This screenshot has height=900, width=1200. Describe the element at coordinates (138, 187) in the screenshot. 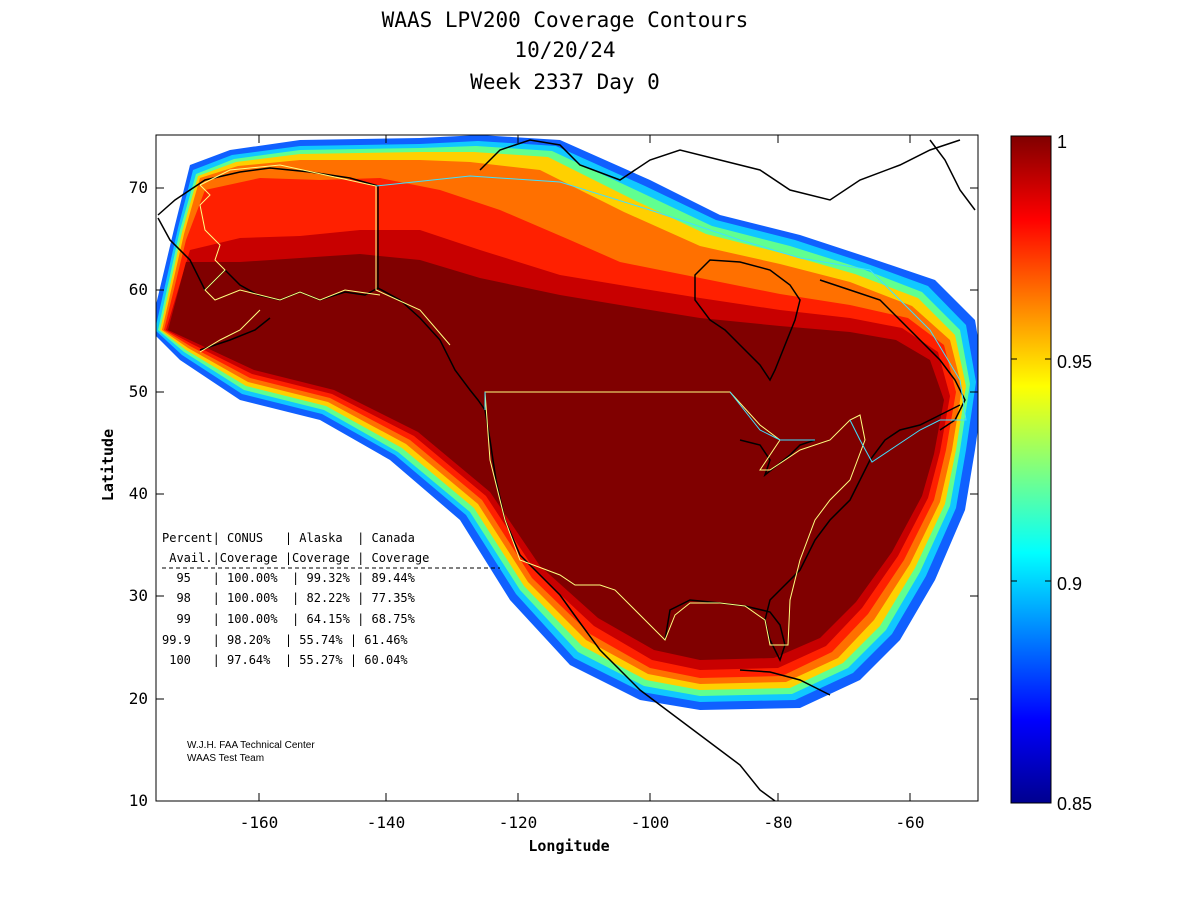

I see `y-tick-label: 70` at that location.